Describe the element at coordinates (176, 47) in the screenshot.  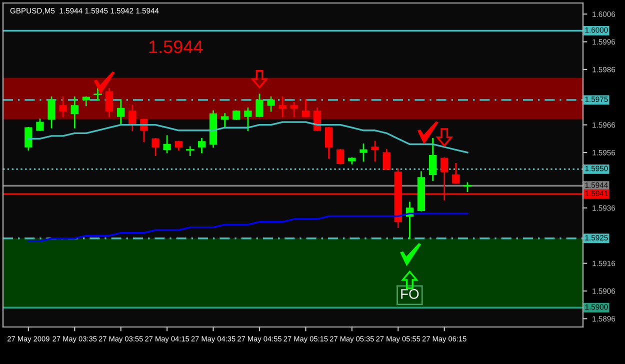
I see `annotation: 1.5944` at that location.